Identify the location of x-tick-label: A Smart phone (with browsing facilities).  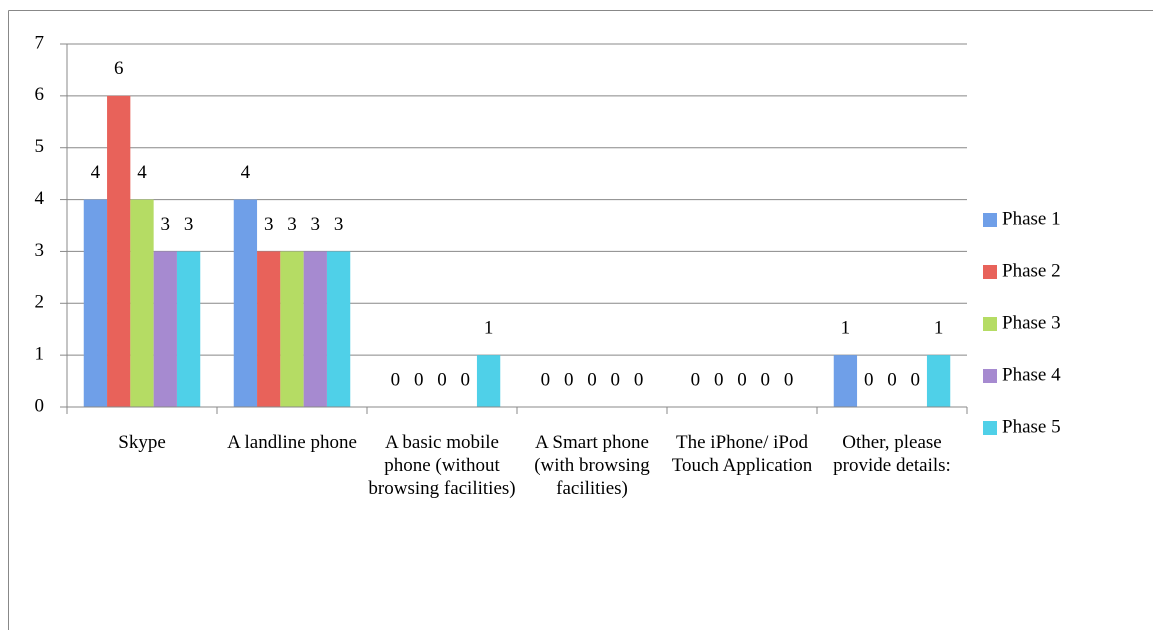
(592, 465).